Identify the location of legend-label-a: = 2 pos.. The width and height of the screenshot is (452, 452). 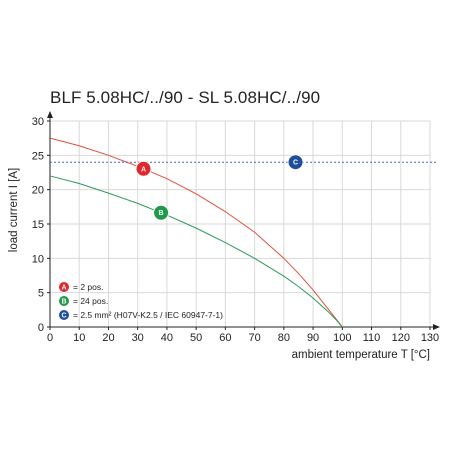
(88, 287).